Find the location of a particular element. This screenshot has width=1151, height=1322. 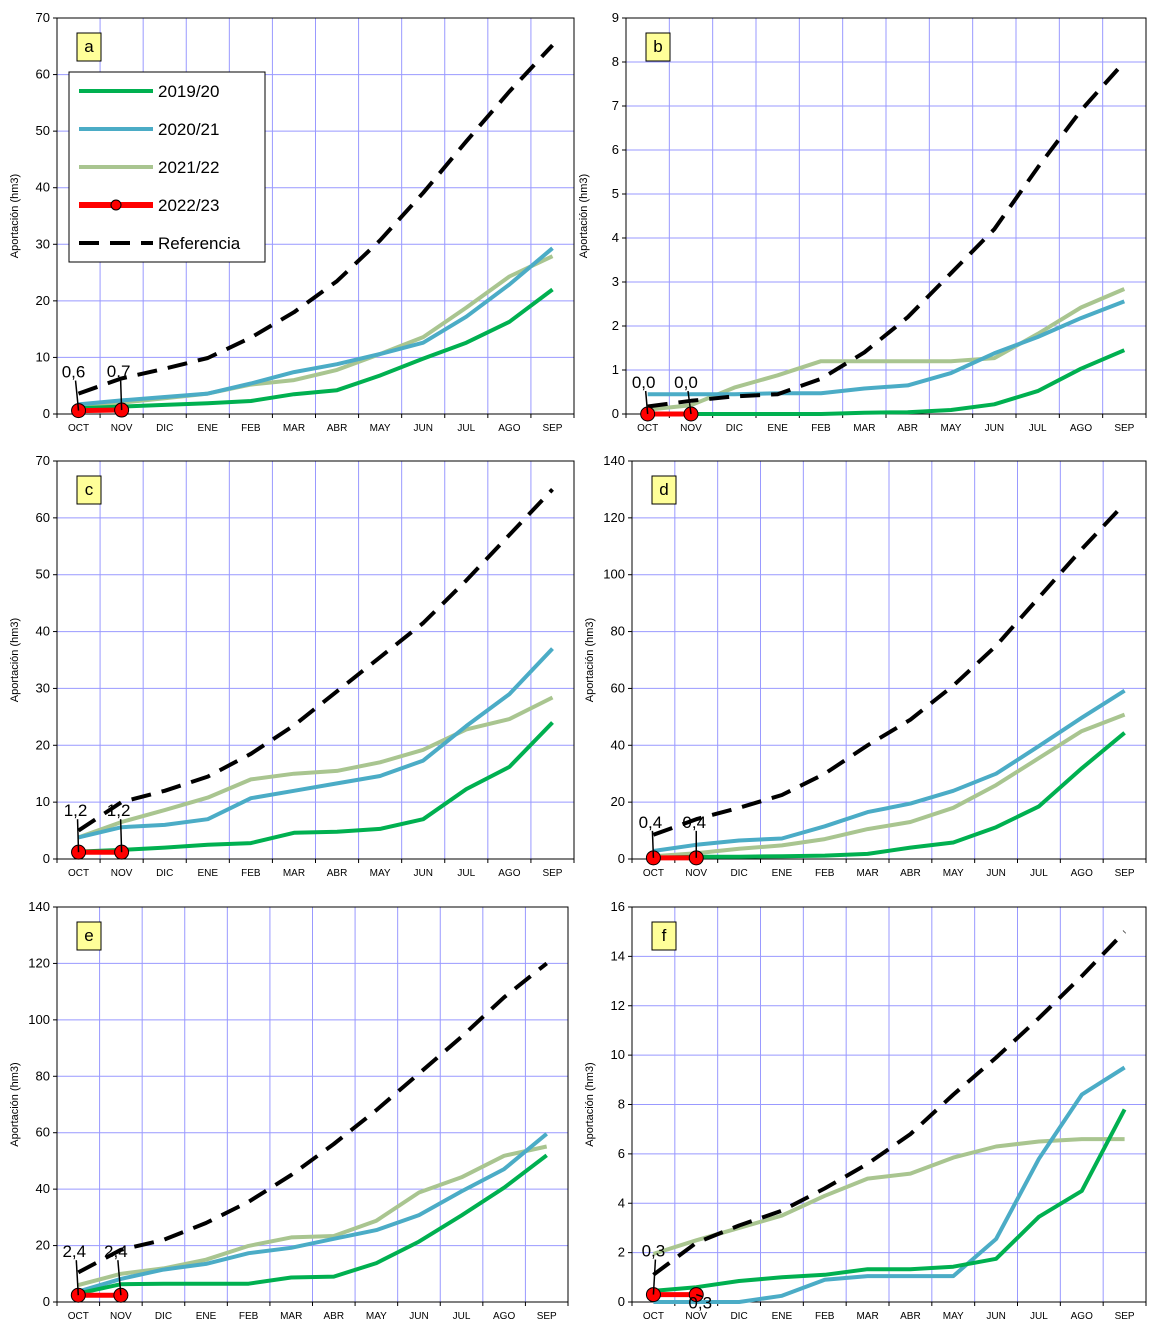

panel-label: f is located at coordinates (664, 935).